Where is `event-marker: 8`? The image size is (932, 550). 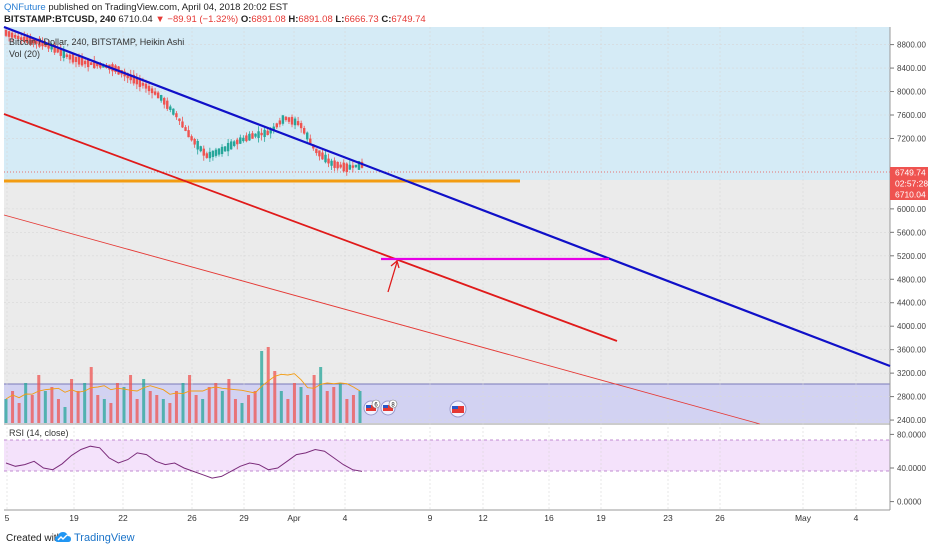
event-marker: 8 is located at coordinates (389, 407).